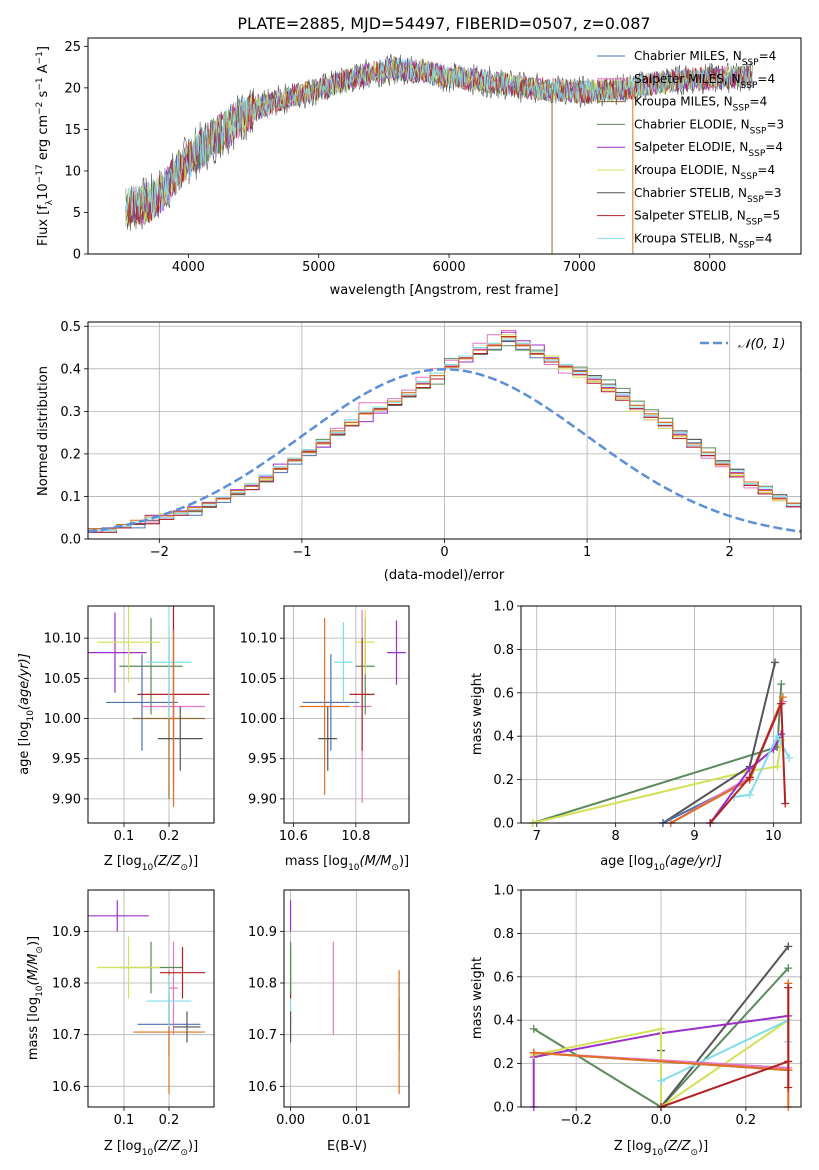  What do you see at coordinates (72, 47) in the screenshot?
I see `y-tick-label: 25` at bounding box center [72, 47].